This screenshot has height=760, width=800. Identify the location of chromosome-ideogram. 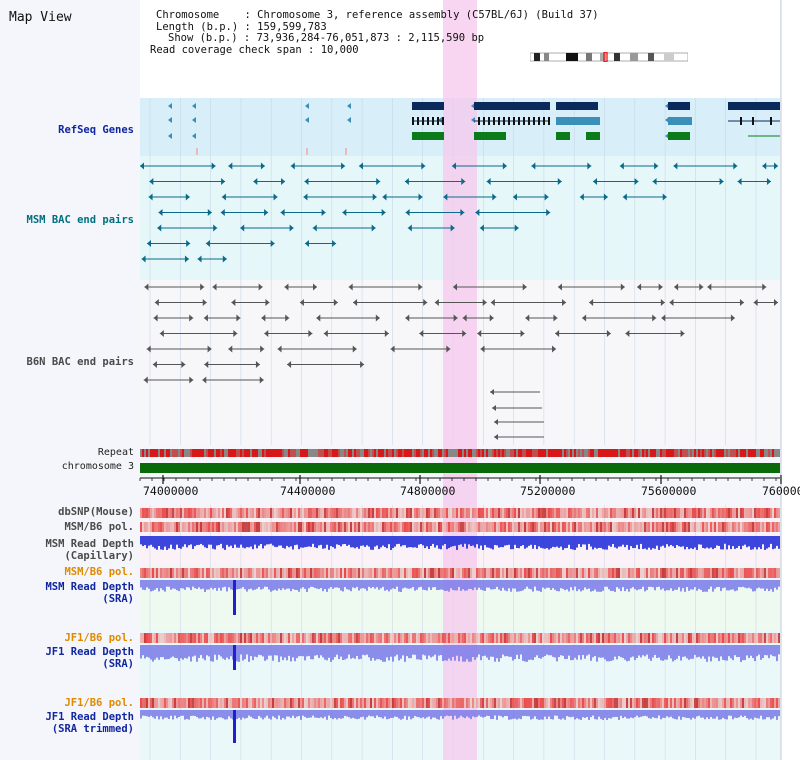
(609, 57).